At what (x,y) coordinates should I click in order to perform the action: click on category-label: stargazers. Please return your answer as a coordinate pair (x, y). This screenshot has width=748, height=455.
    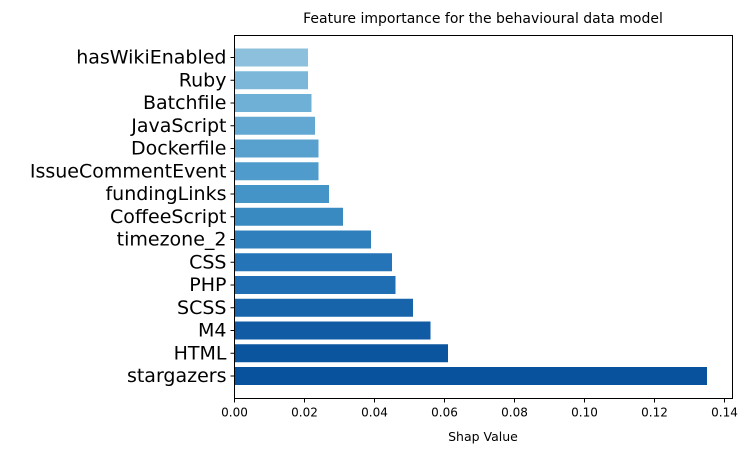
    Looking at the image, I should click on (177, 376).